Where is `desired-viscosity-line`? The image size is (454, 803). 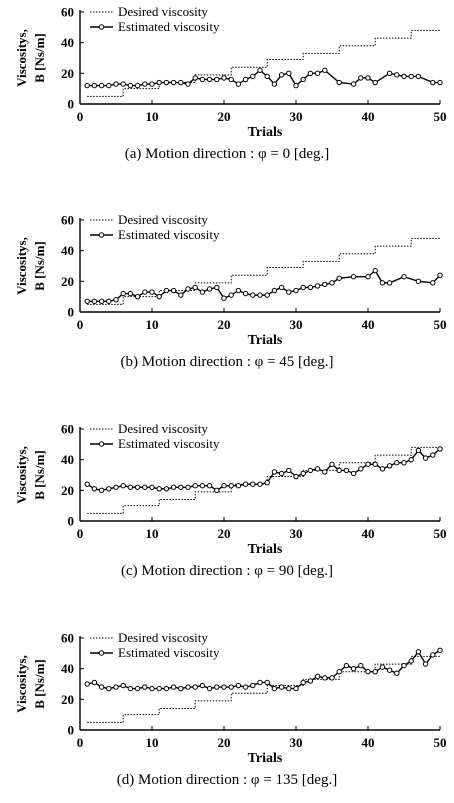
desired-viscosity-line is located at coordinates (263, 480).